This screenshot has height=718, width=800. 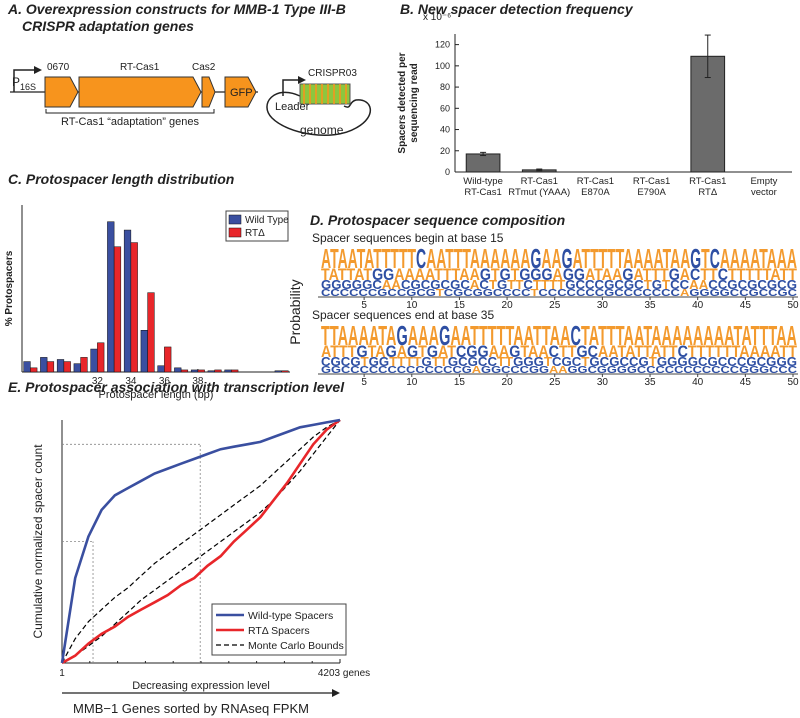 What do you see at coordinates (140, 92) in the screenshot?
I see `gene` at bounding box center [140, 92].